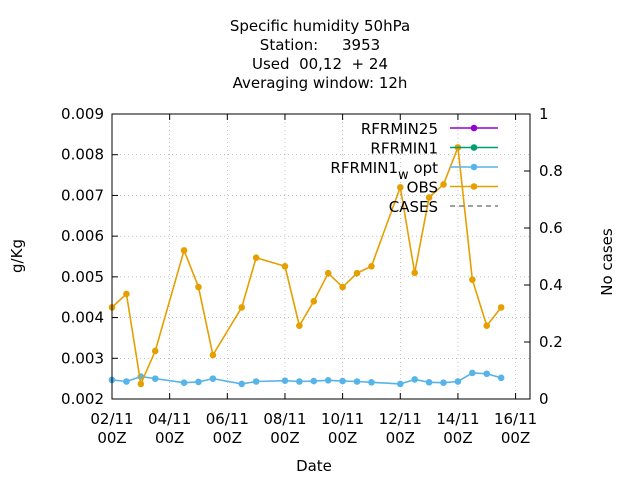 The width and height of the screenshot is (640, 480). Describe the element at coordinates (111, 419) in the screenshot. I see `x-tick-label: 02/11` at that location.